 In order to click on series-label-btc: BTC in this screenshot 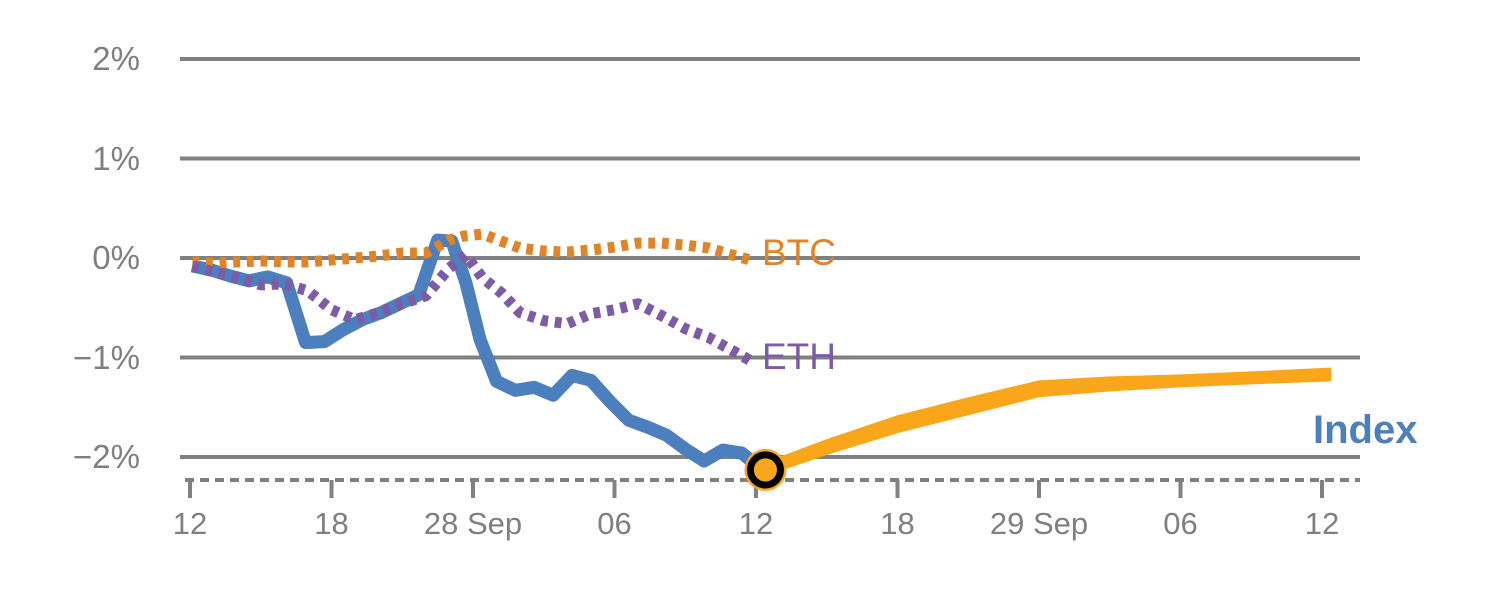, I will do `click(799, 252)`.